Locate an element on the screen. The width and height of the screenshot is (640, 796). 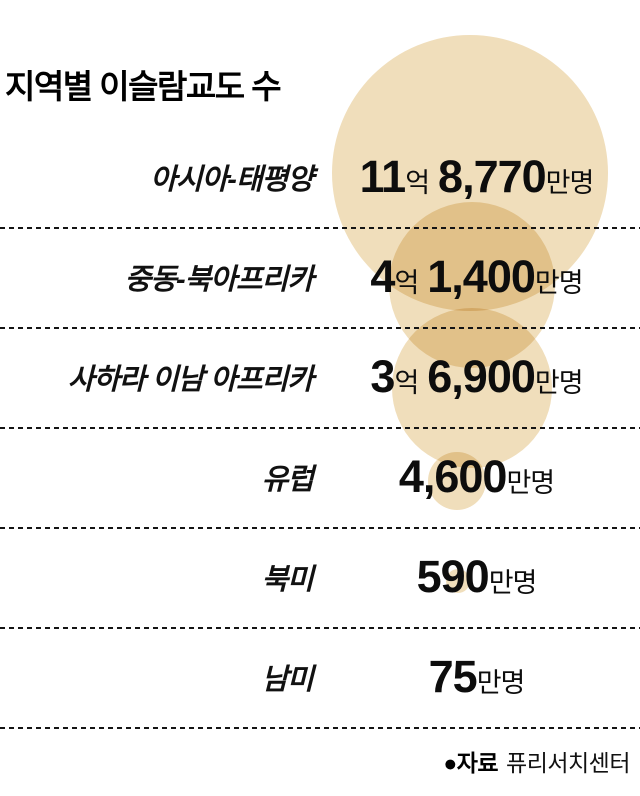
table-row-europe: 유럽 4,600만명 is located at coordinates (320, 477).